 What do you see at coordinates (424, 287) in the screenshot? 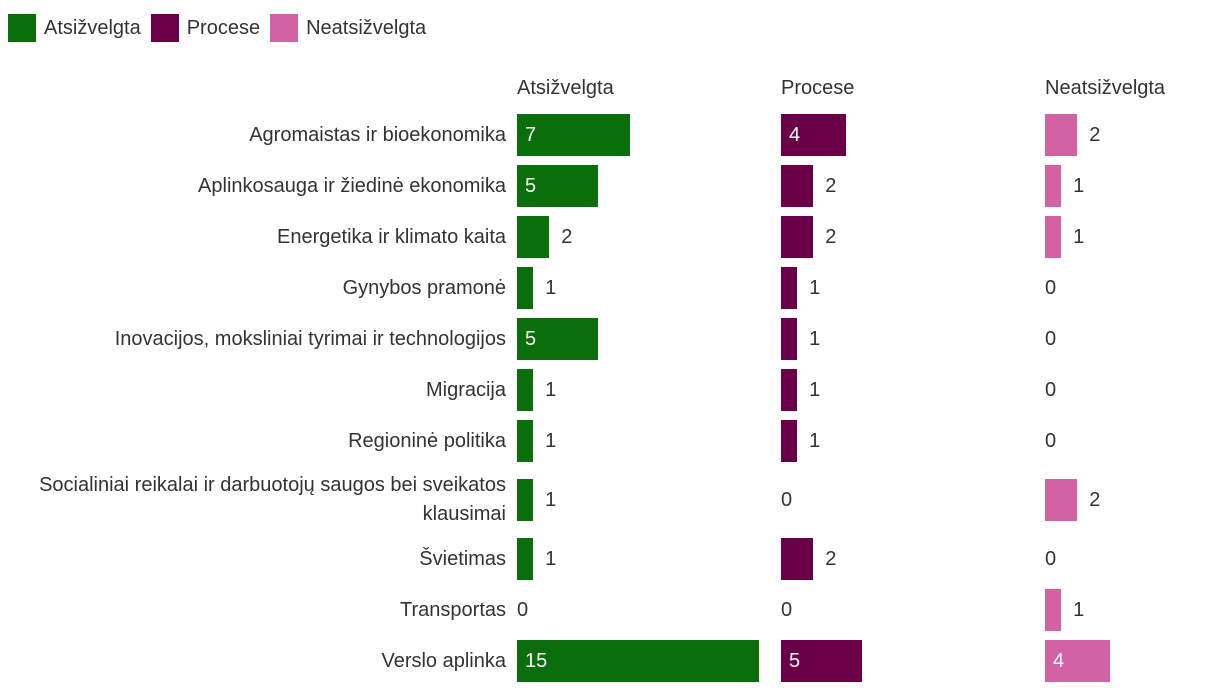
I see `row-label: Gynybos pramonė` at bounding box center [424, 287].